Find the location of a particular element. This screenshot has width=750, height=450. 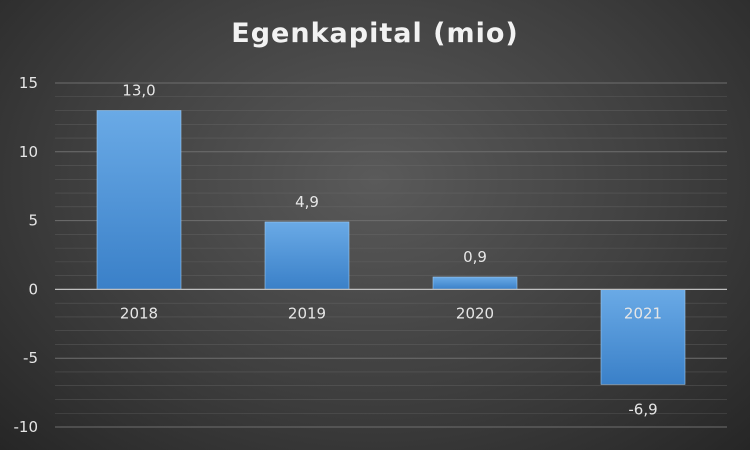

x-tick-label: 2021 is located at coordinates (643, 313).